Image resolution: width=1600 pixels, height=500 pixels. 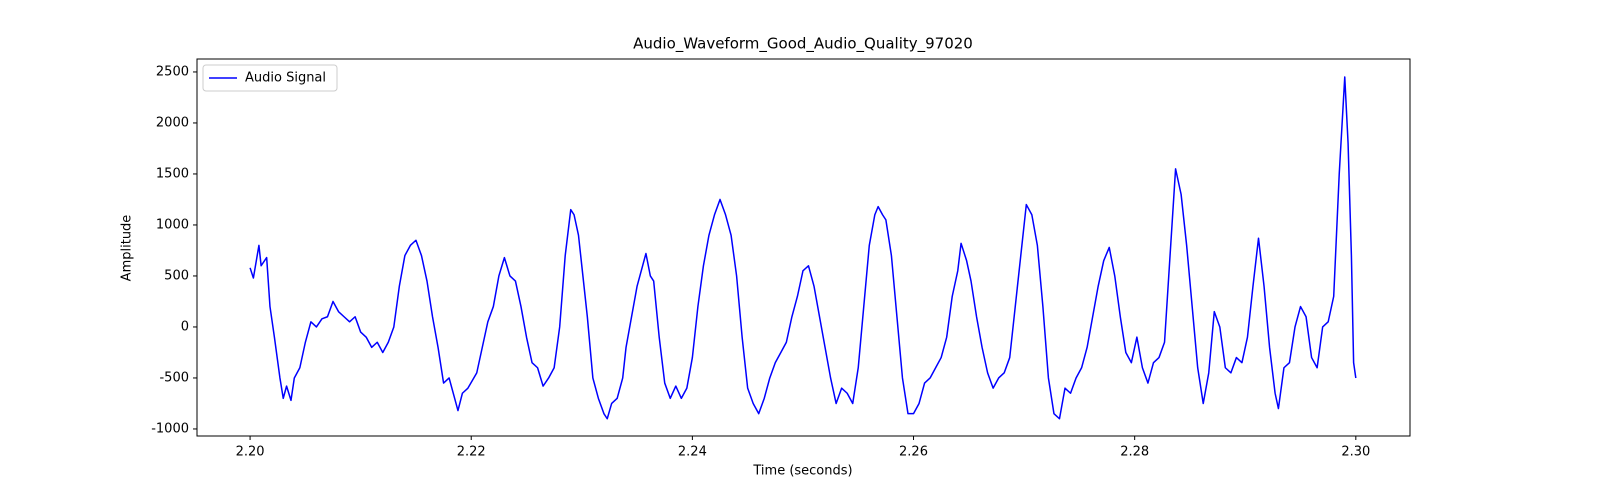 I want to click on y-axis-label: Amplitude, so click(x=127, y=248).